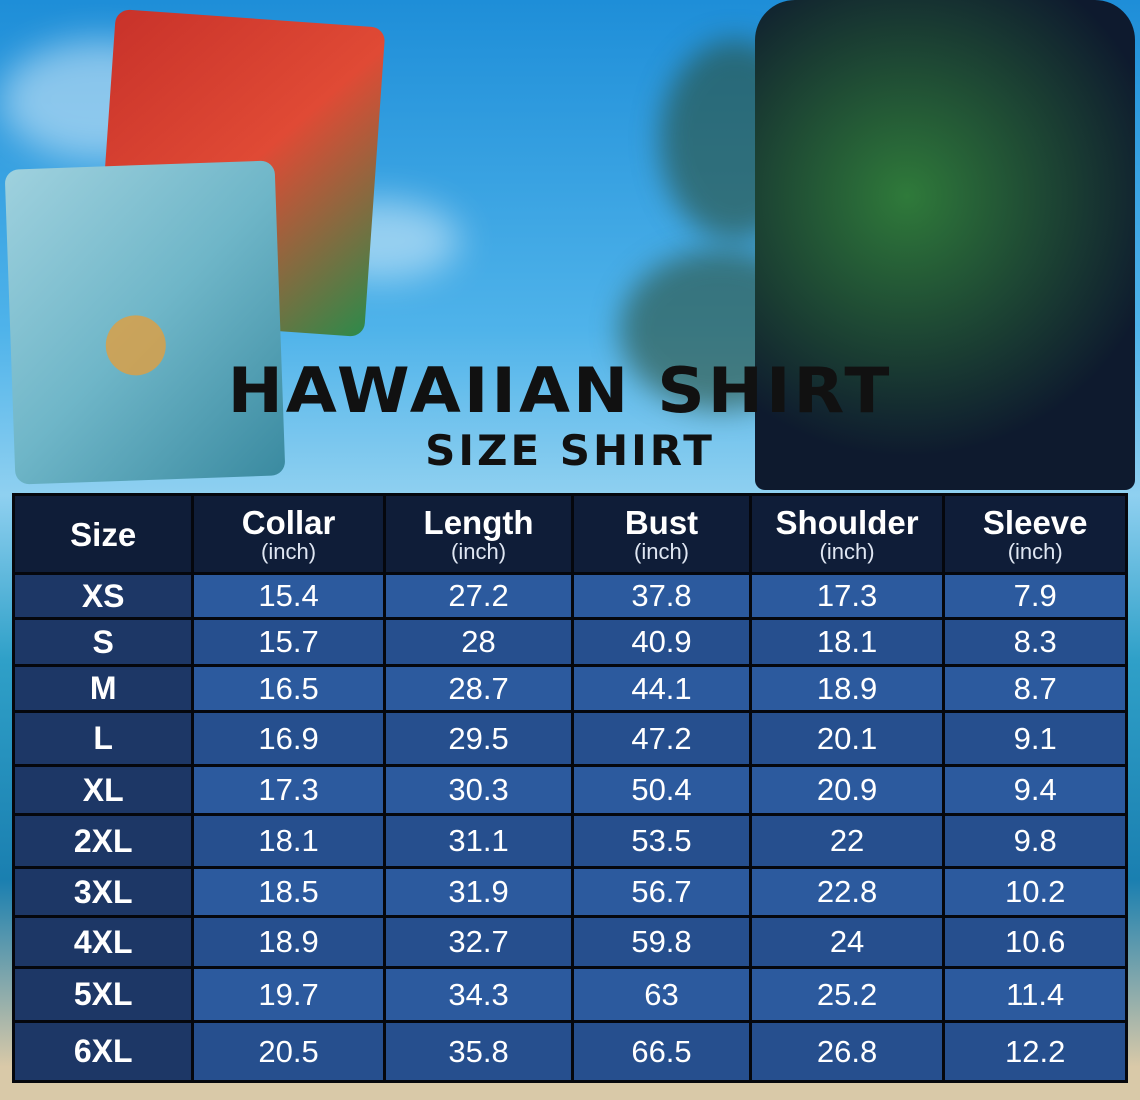 The image size is (1140, 1100). Describe the element at coordinates (288, 642) in the screenshot. I see `cell-collar: 15.7` at that location.